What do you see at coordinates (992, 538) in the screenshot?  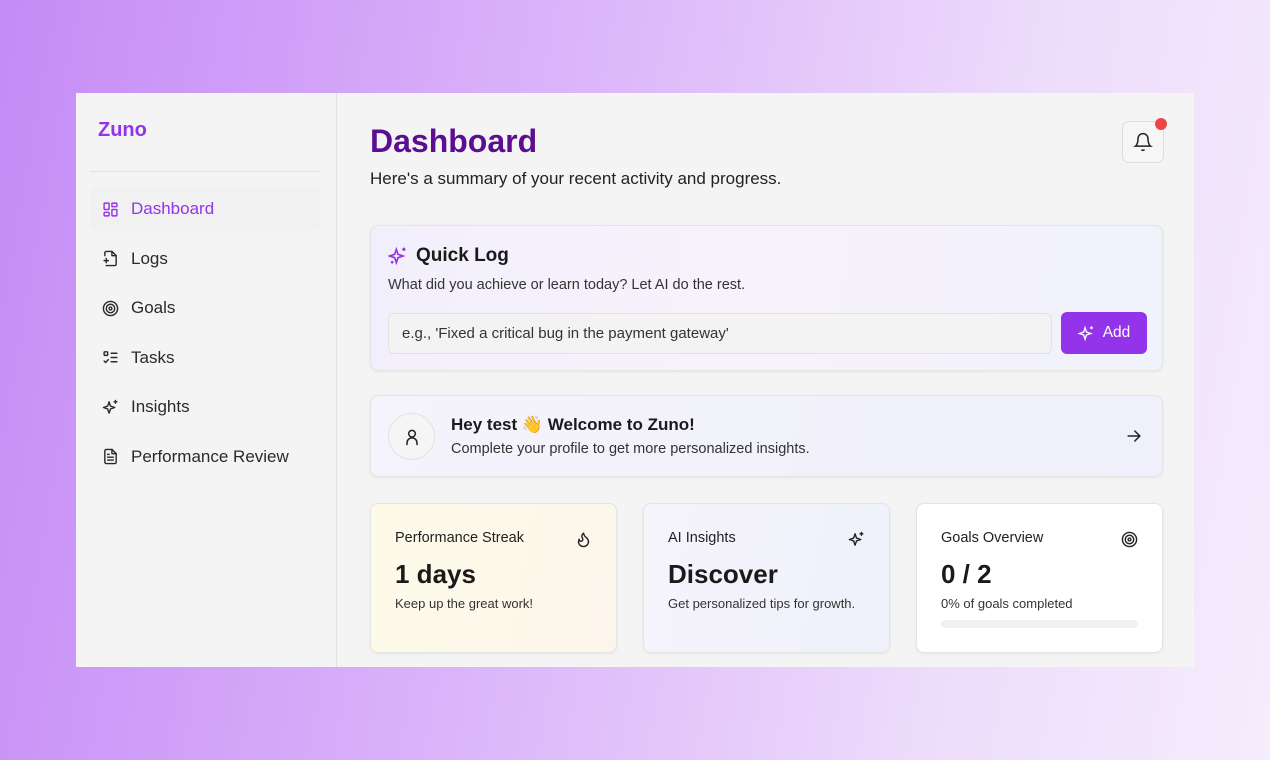 I see `stat-title: Goals Overview` at bounding box center [992, 538].